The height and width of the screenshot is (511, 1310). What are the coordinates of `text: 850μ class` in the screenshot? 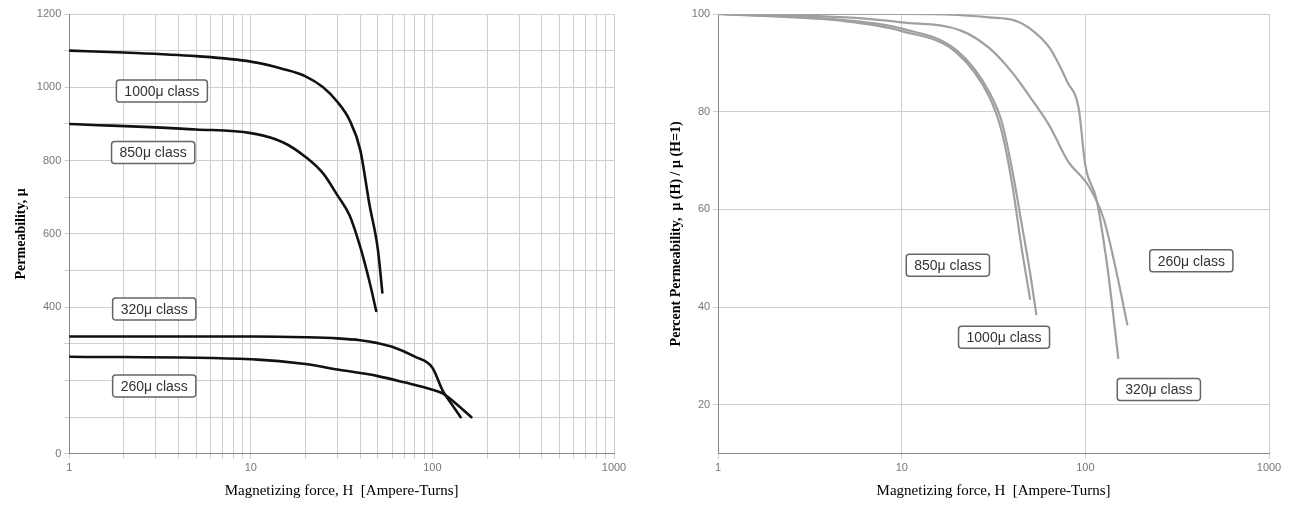 It's located at (948, 264).